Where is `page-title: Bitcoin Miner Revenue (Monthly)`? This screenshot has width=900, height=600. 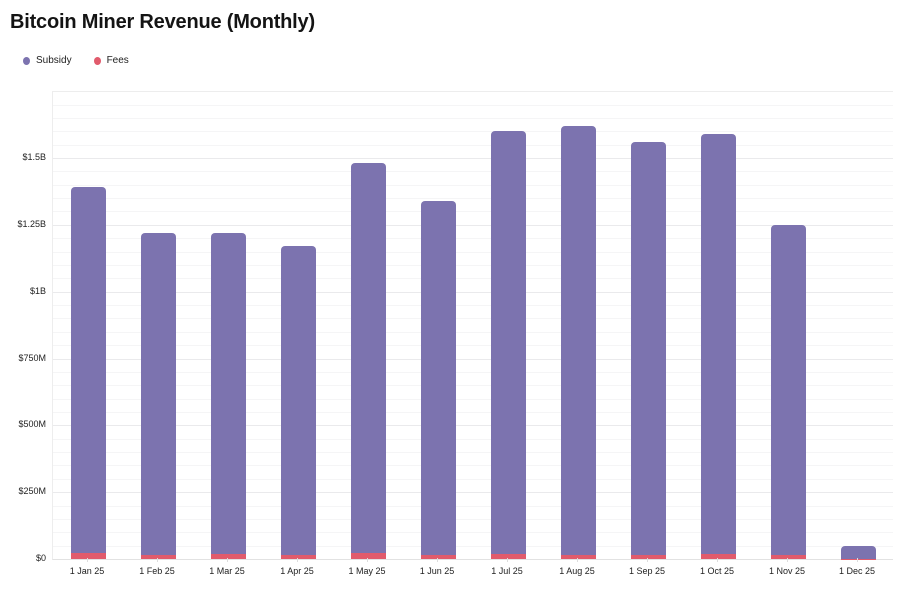 page-title: Bitcoin Miner Revenue (Monthly) is located at coordinates (162, 22).